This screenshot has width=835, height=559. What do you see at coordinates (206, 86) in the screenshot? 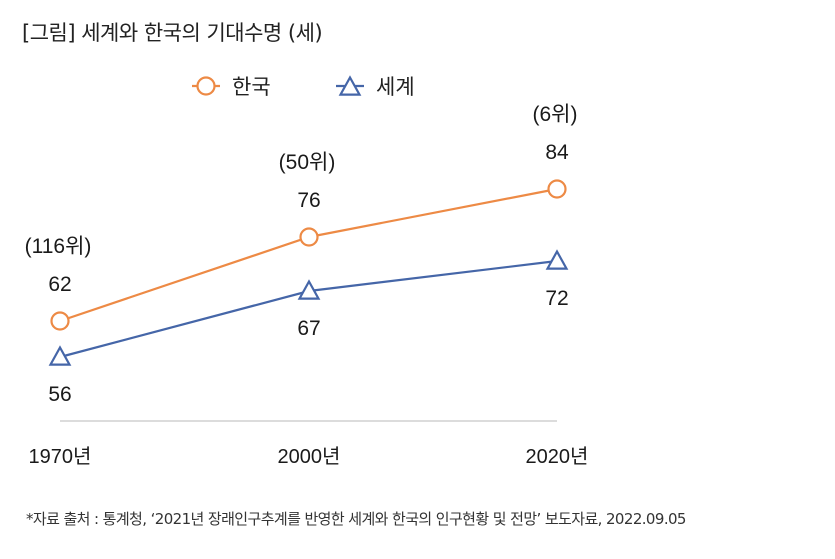
I see `legend-marker-circle-icon` at bounding box center [206, 86].